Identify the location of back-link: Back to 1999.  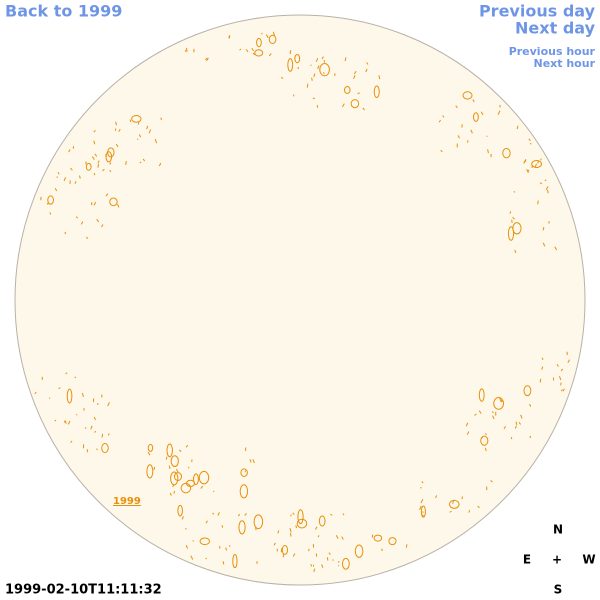
(63, 11).